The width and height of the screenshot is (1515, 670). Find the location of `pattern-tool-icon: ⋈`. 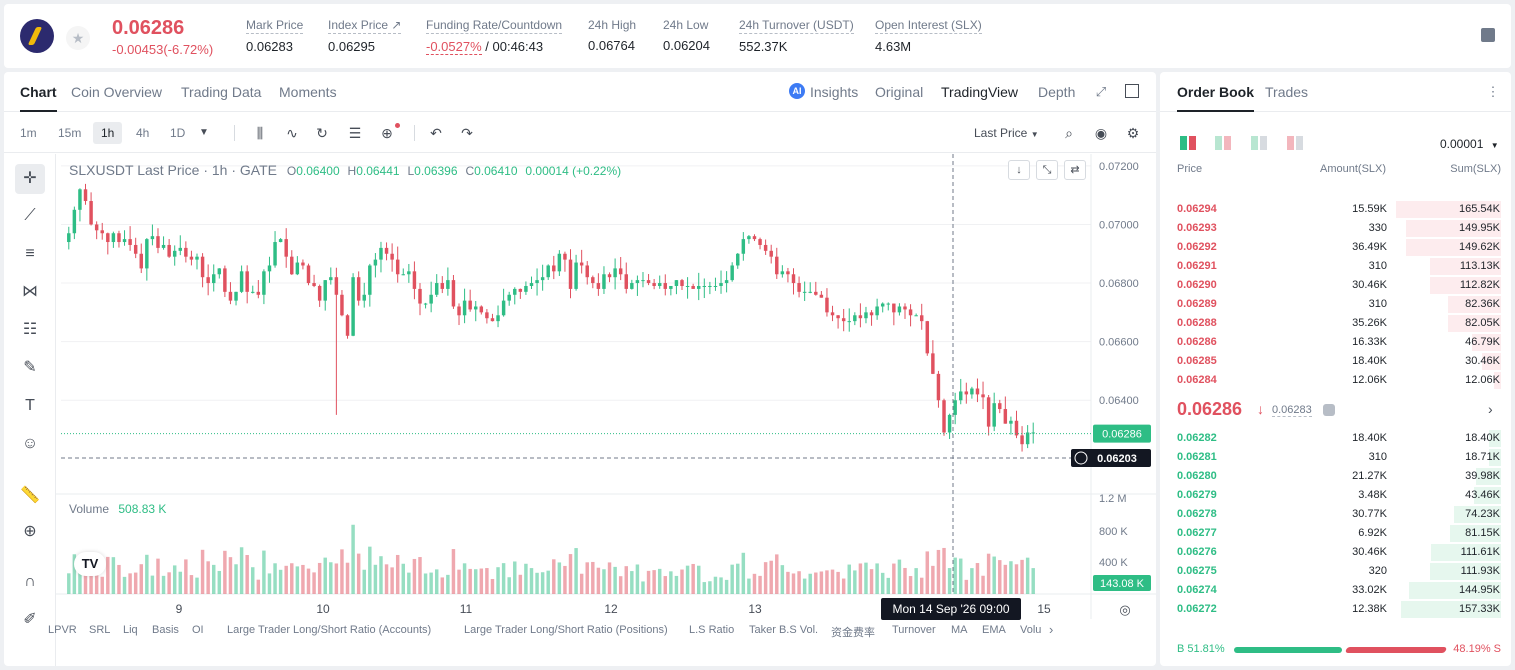

pattern-tool-icon: ⋈ is located at coordinates (30, 291).